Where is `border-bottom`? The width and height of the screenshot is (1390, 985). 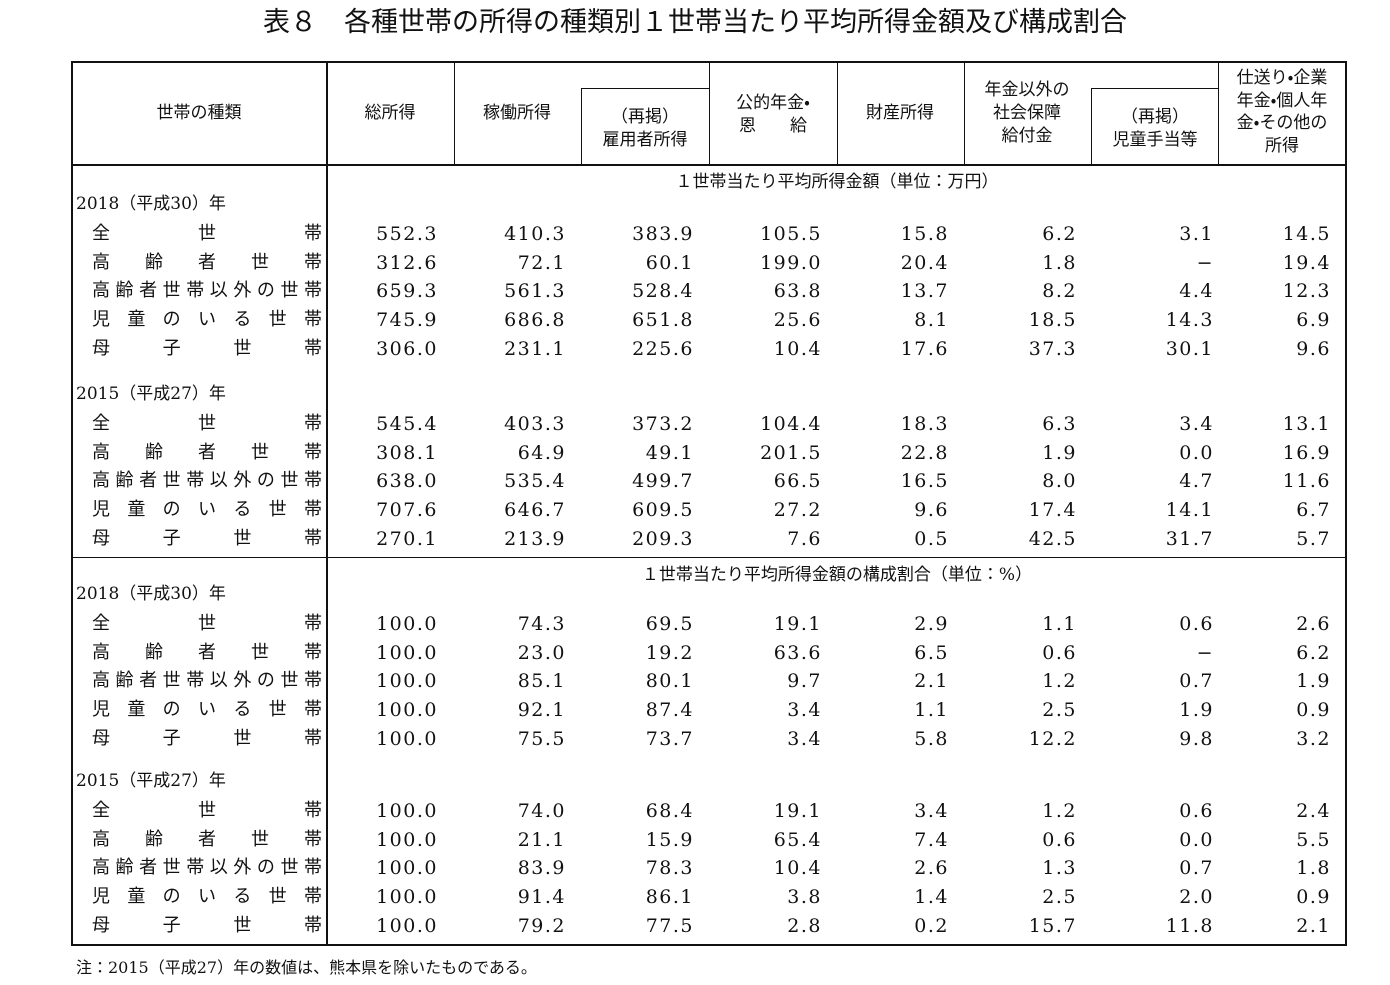
border-bottom is located at coordinates (709, 945).